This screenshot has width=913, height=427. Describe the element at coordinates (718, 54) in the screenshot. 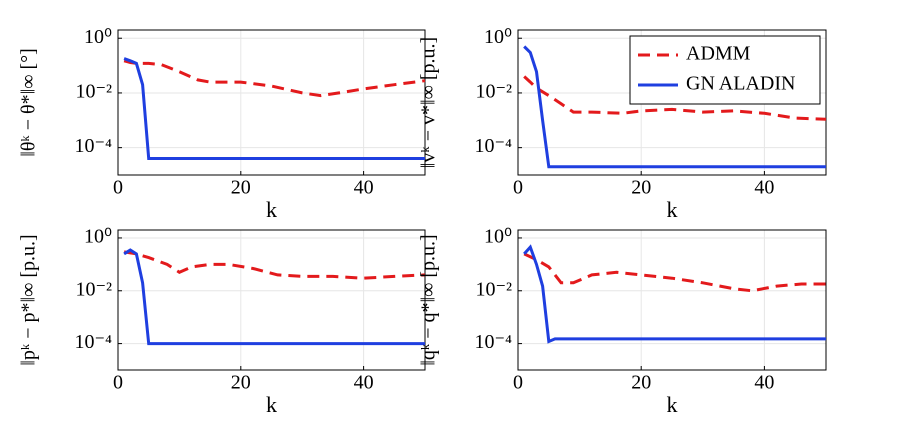

I see `legend-label: ADMM` at that location.